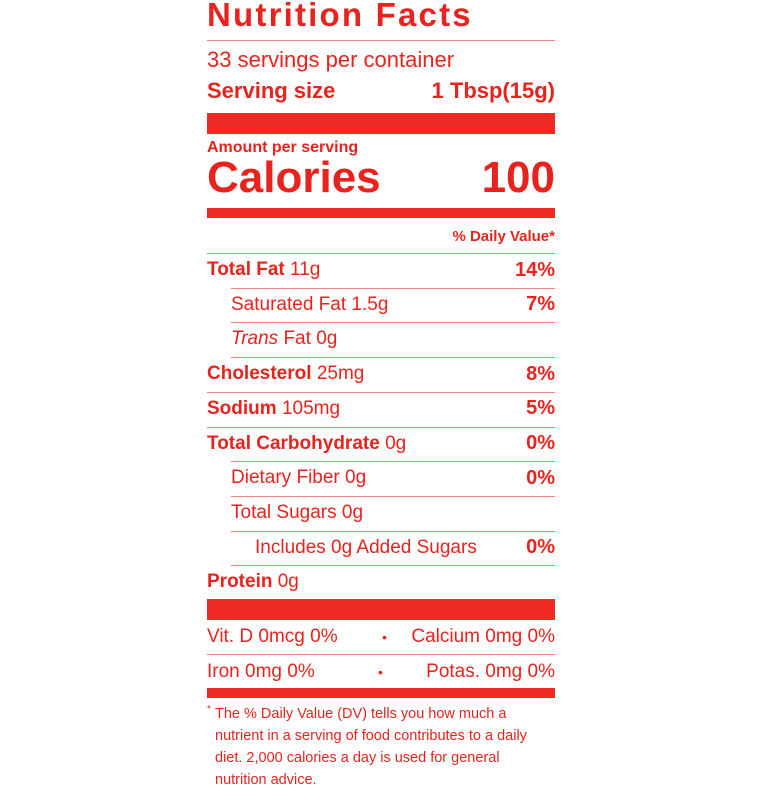 The width and height of the screenshot is (768, 791). What do you see at coordinates (272, 636) in the screenshot?
I see `micronutrient-left: Vit. D 0mcg 0%` at bounding box center [272, 636].